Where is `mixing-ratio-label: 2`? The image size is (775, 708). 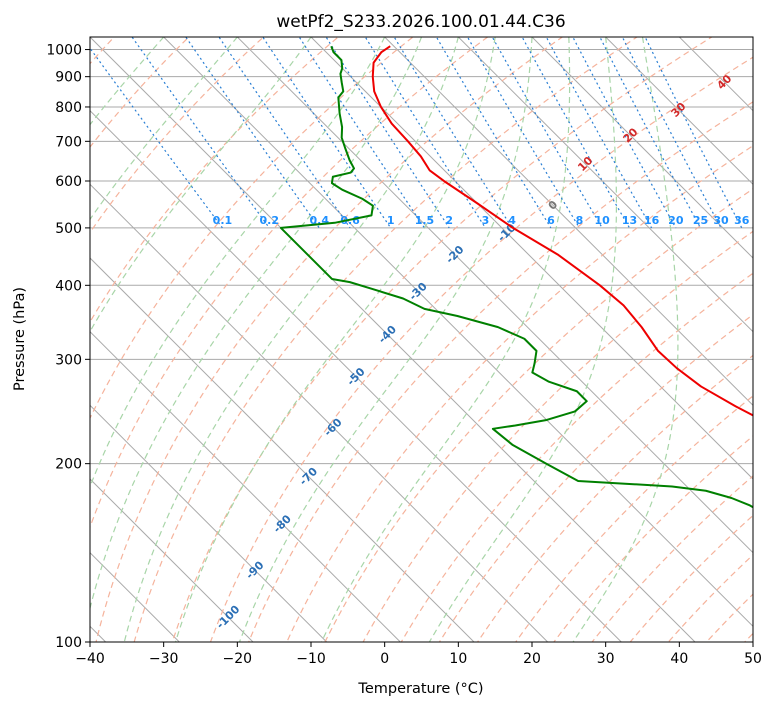 mixing-ratio-label: 2 is located at coordinates (449, 220).